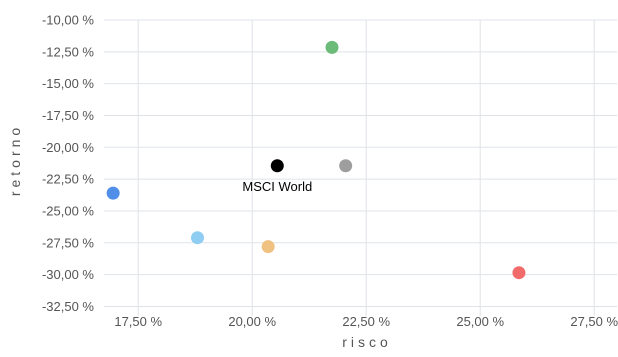 The height and width of the screenshot is (357, 618). I want to click on y-tick-label: -30,00 %, so click(68, 274).